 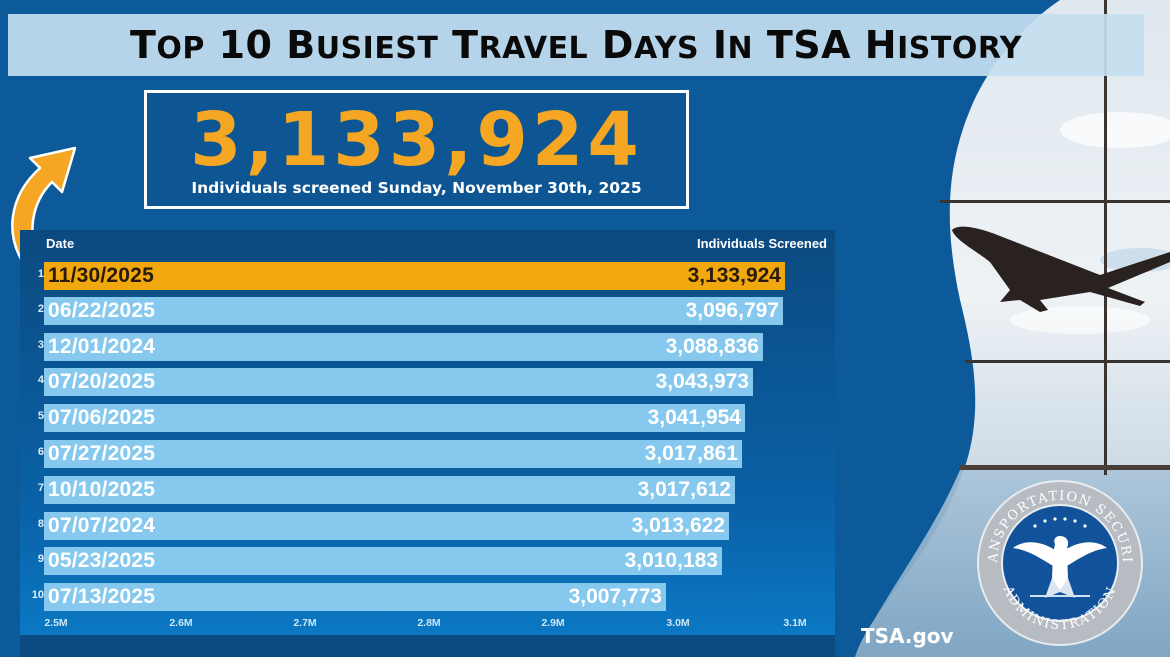 What do you see at coordinates (102, 525) in the screenshot?
I see `bar-date: 07/07/2024` at bounding box center [102, 525].